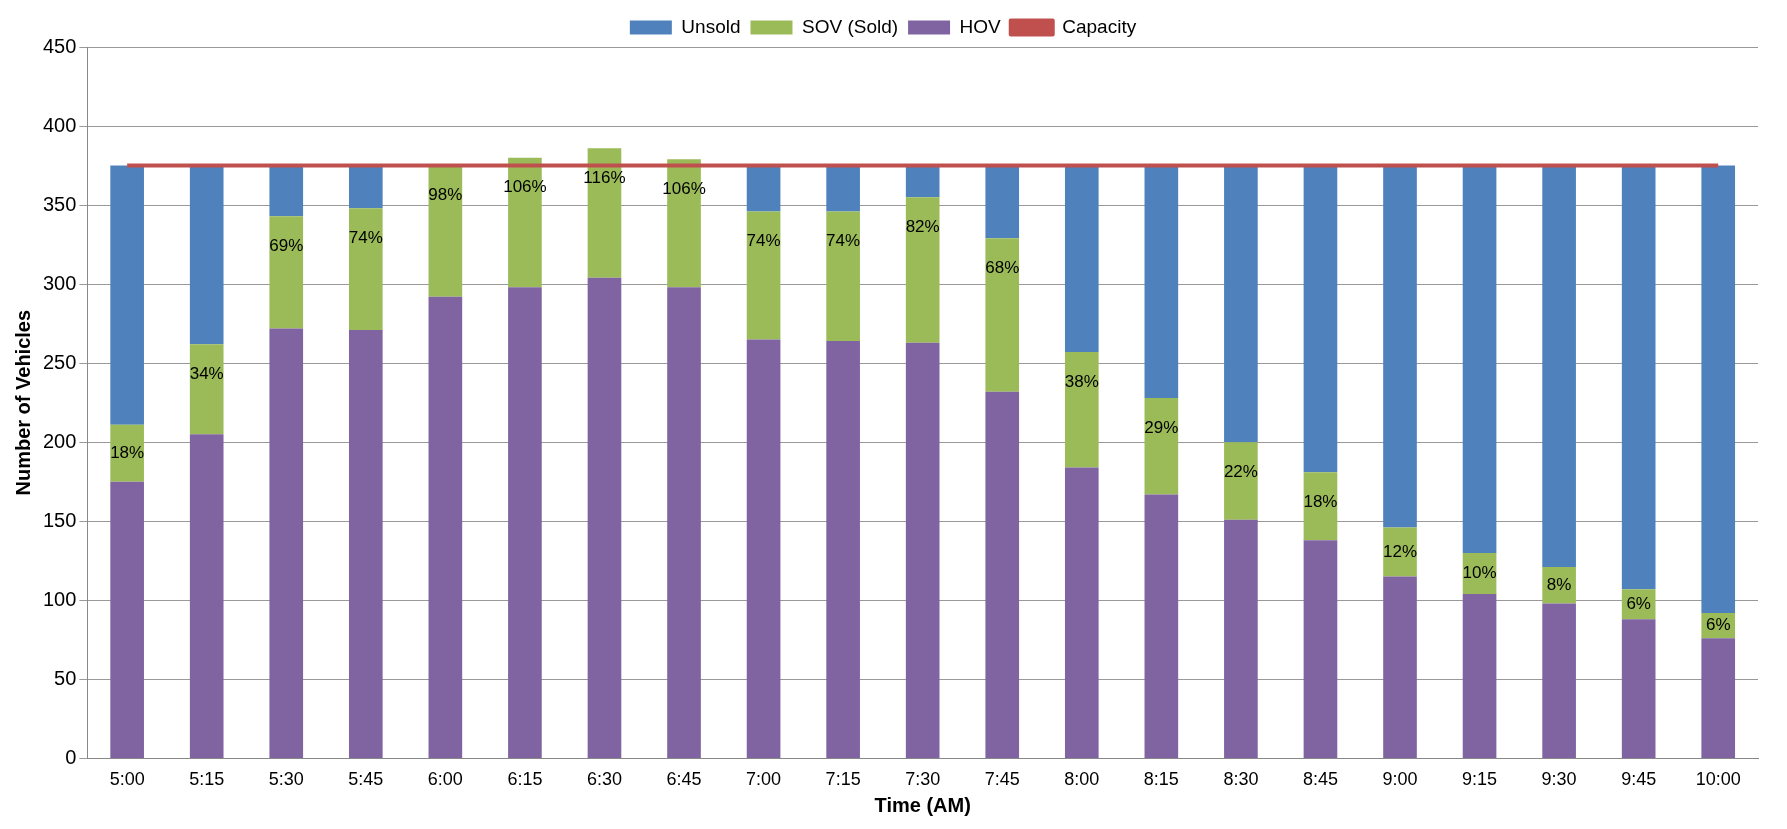 The width and height of the screenshot is (1787, 829). I want to click on x-tick-label: 7:15, so click(843, 779).